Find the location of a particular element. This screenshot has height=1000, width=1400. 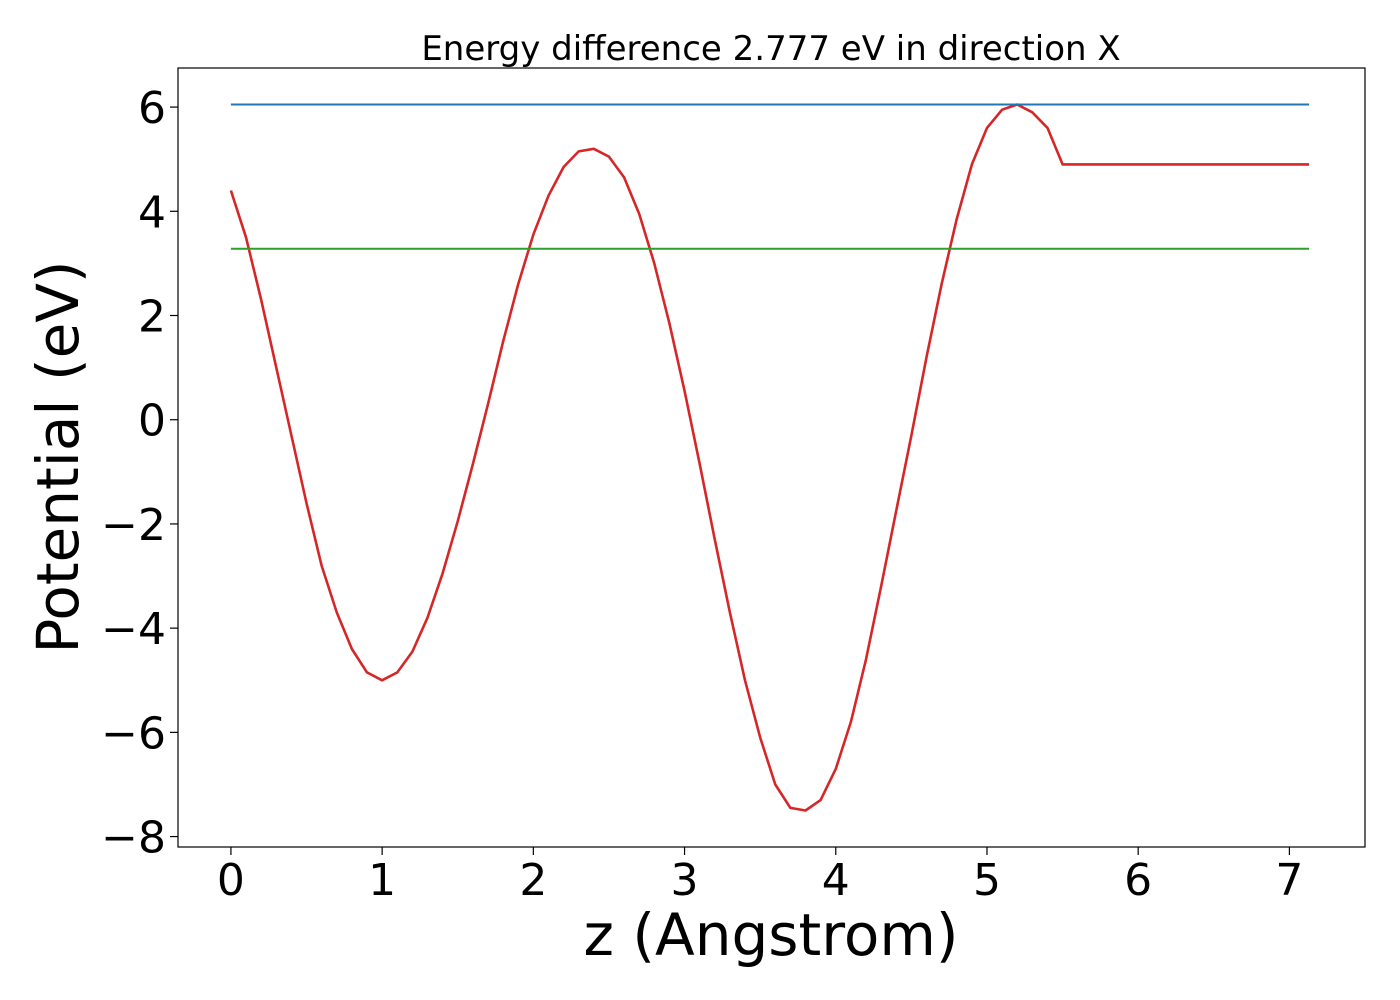

y-tick-label: 4 is located at coordinates (152, 212).